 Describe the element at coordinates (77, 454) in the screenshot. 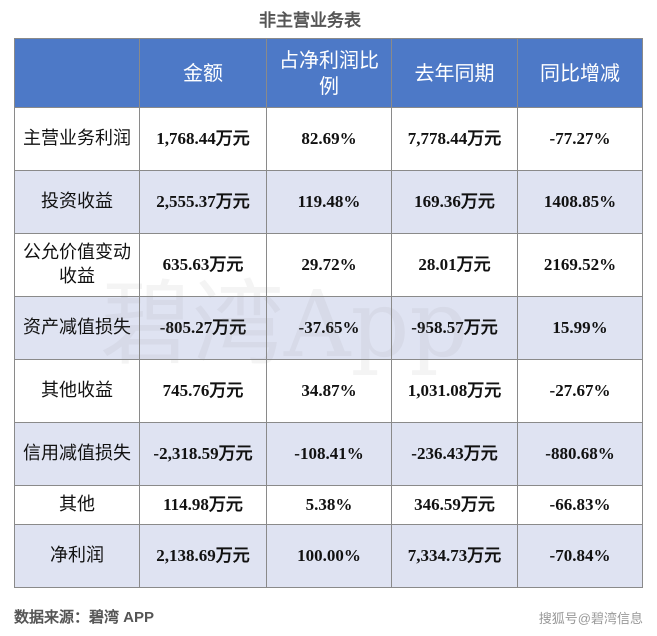

I see `row-name: 信用减值损失` at that location.